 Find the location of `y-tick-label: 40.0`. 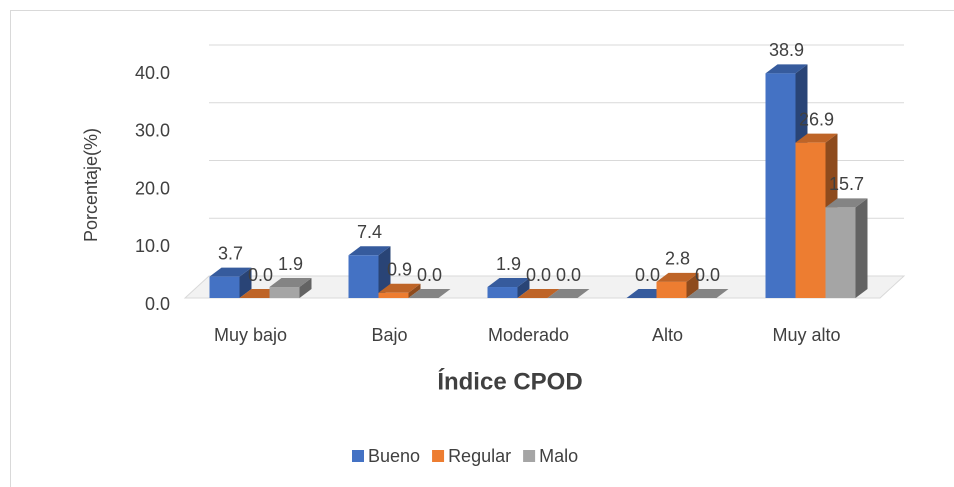

y-tick-label: 40.0 is located at coordinates (152, 73).